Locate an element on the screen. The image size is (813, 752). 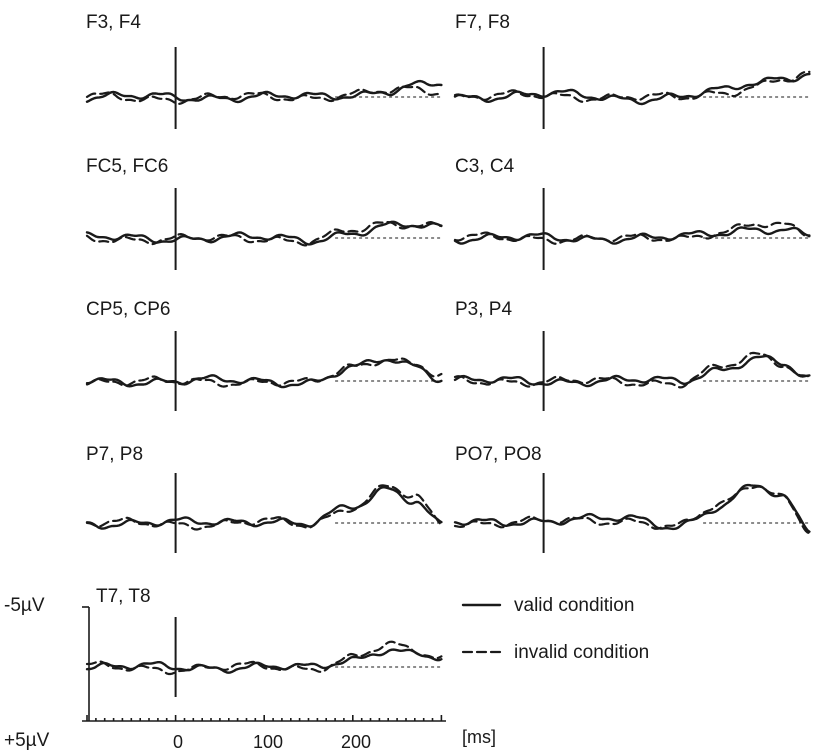
x-tick-label-200: 200 is located at coordinates (356, 742).